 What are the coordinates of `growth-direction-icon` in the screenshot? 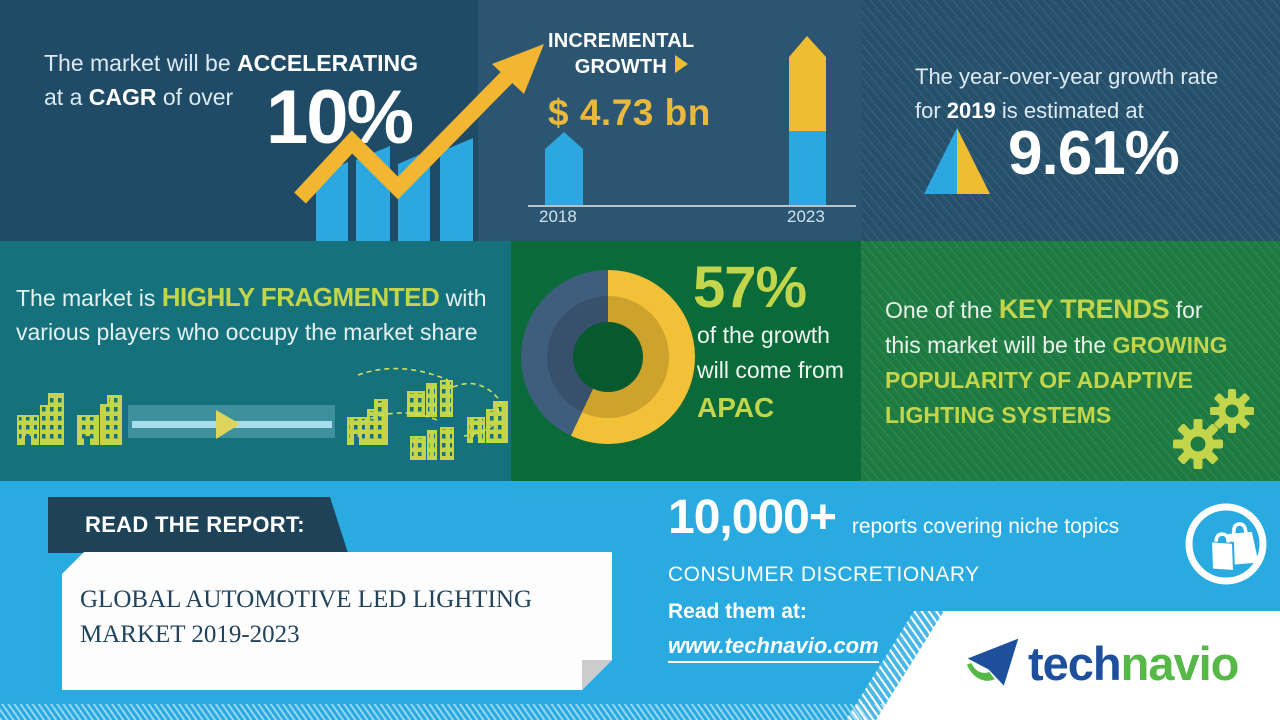 It's located at (681, 64).